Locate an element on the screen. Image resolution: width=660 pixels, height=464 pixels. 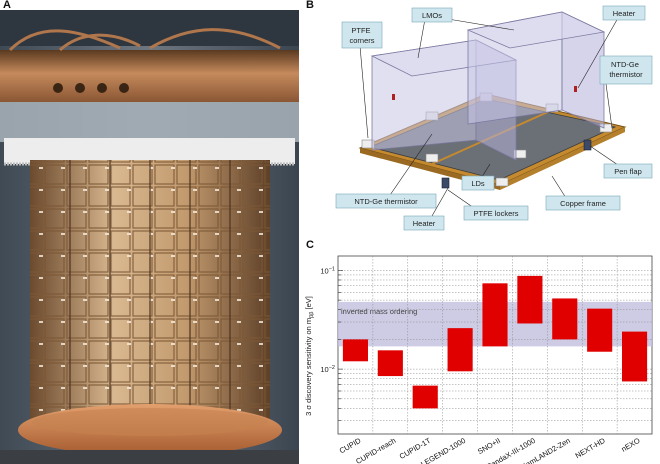
ntd-ge-right-line2: thermistor is located at coordinates (626, 74).